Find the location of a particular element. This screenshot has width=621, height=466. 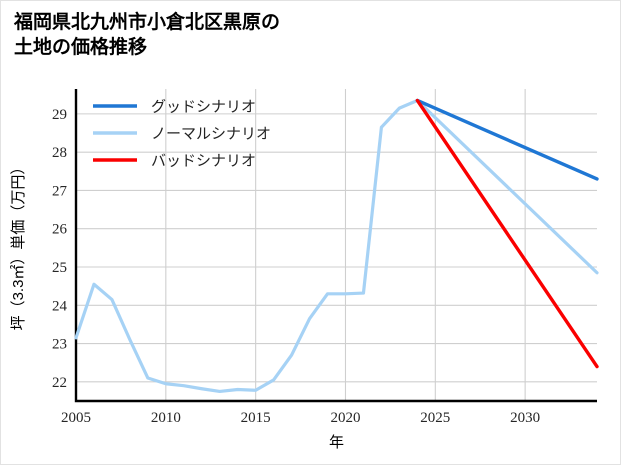

y-tick-label: 22 is located at coordinates (59, 383).